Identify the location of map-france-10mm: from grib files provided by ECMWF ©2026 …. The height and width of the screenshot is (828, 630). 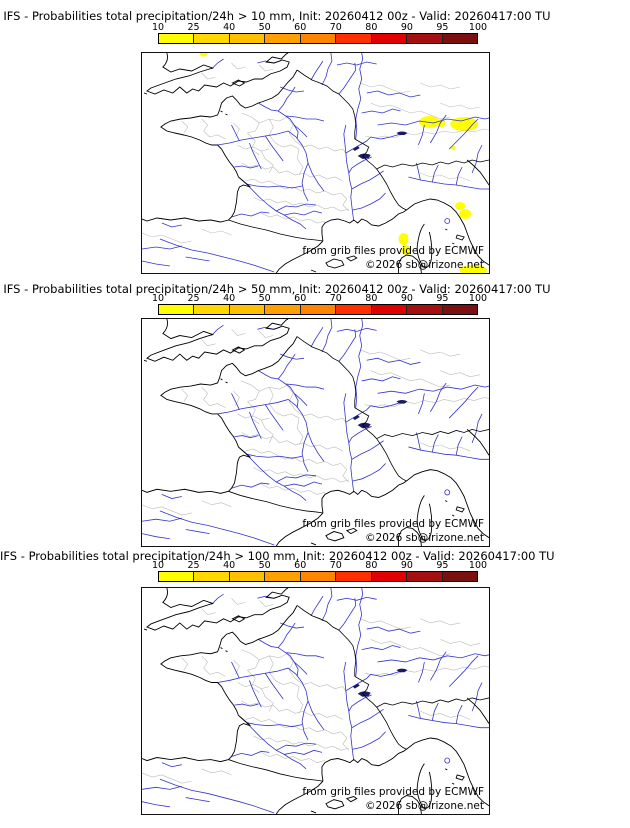
(315, 163).